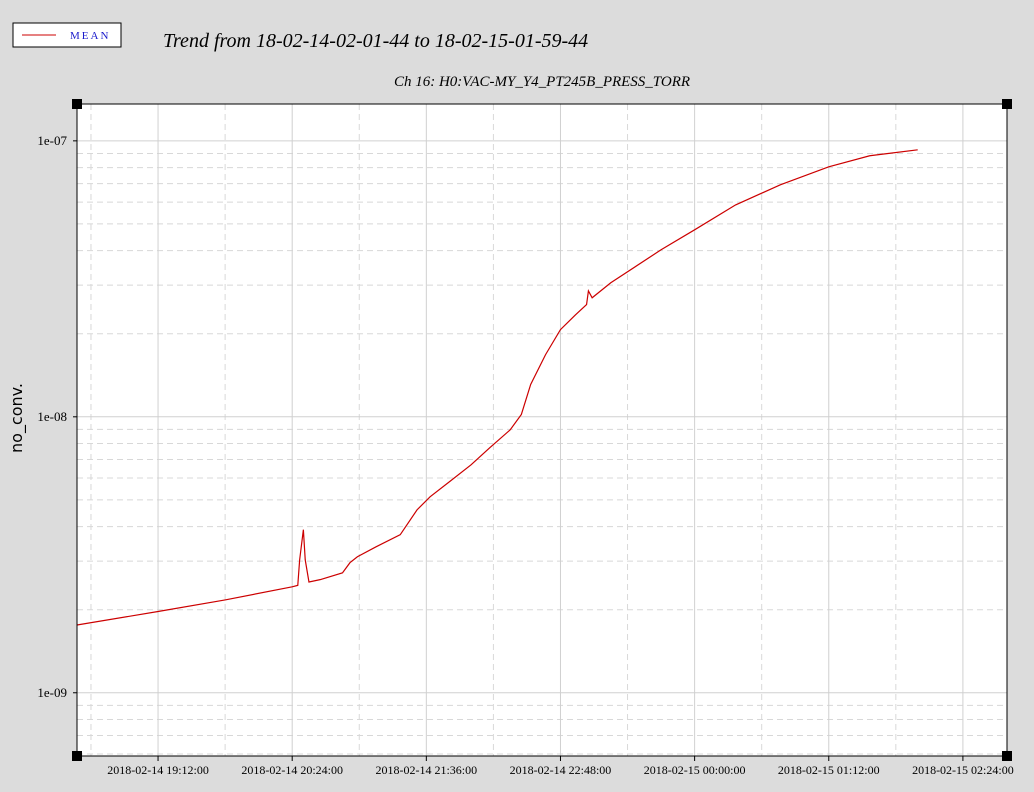  I want to click on chart-subtitle: Ch 16: H0:VAC-MY_Y4_PT245B_PRESS_TORR, so click(542, 82).